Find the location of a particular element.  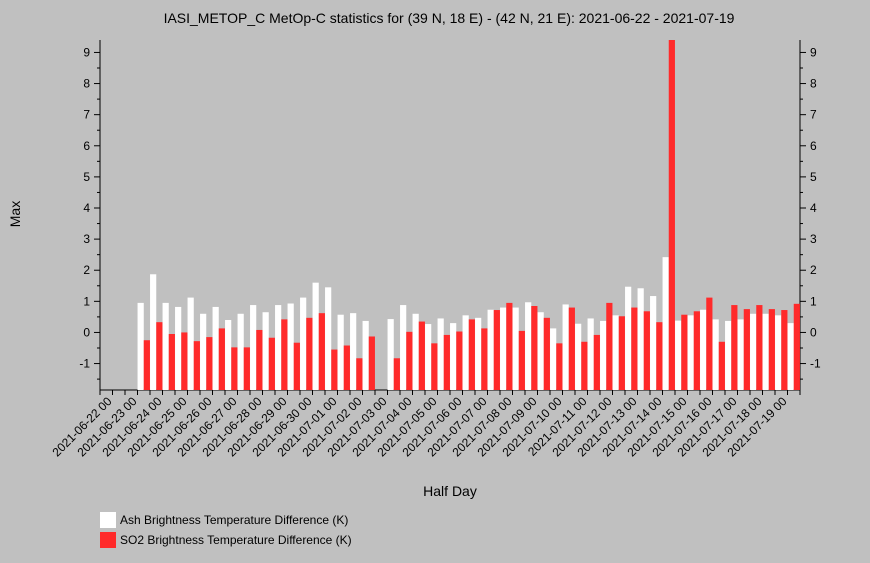

y-tick-label-right: 5 is located at coordinates (813, 177).